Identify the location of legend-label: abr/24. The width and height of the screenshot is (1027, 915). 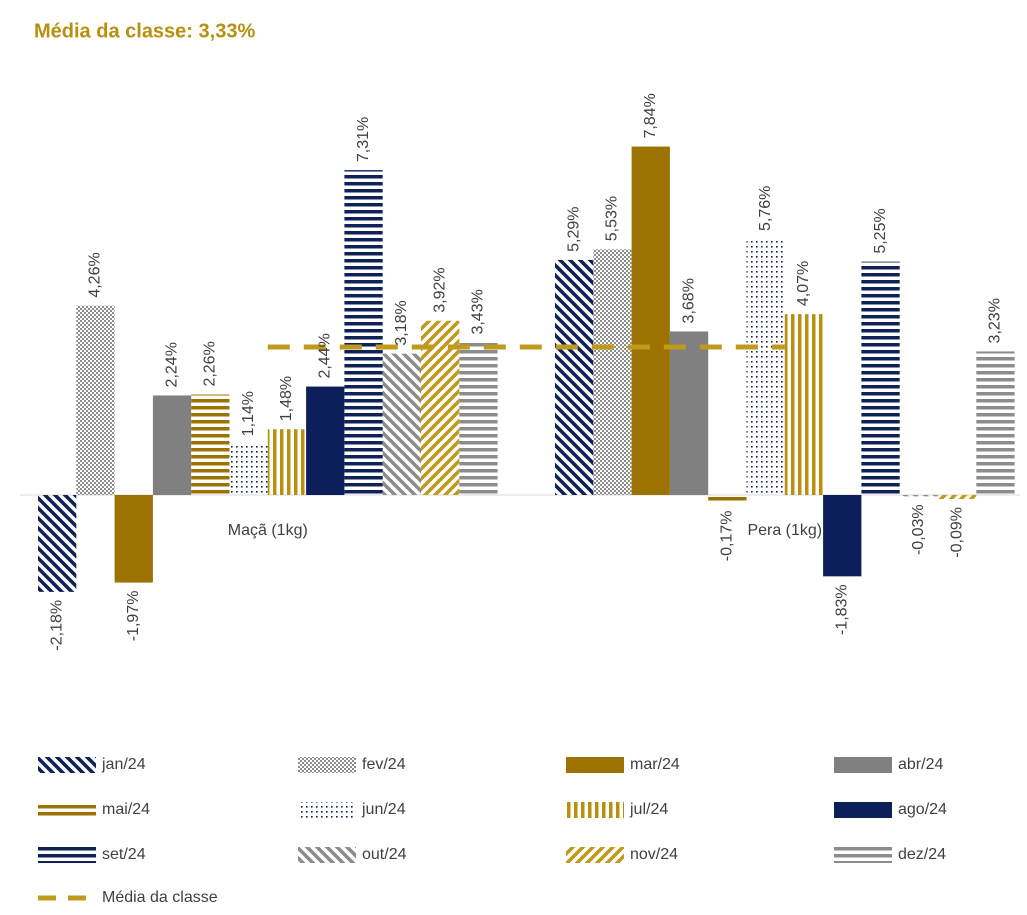
(920, 764).